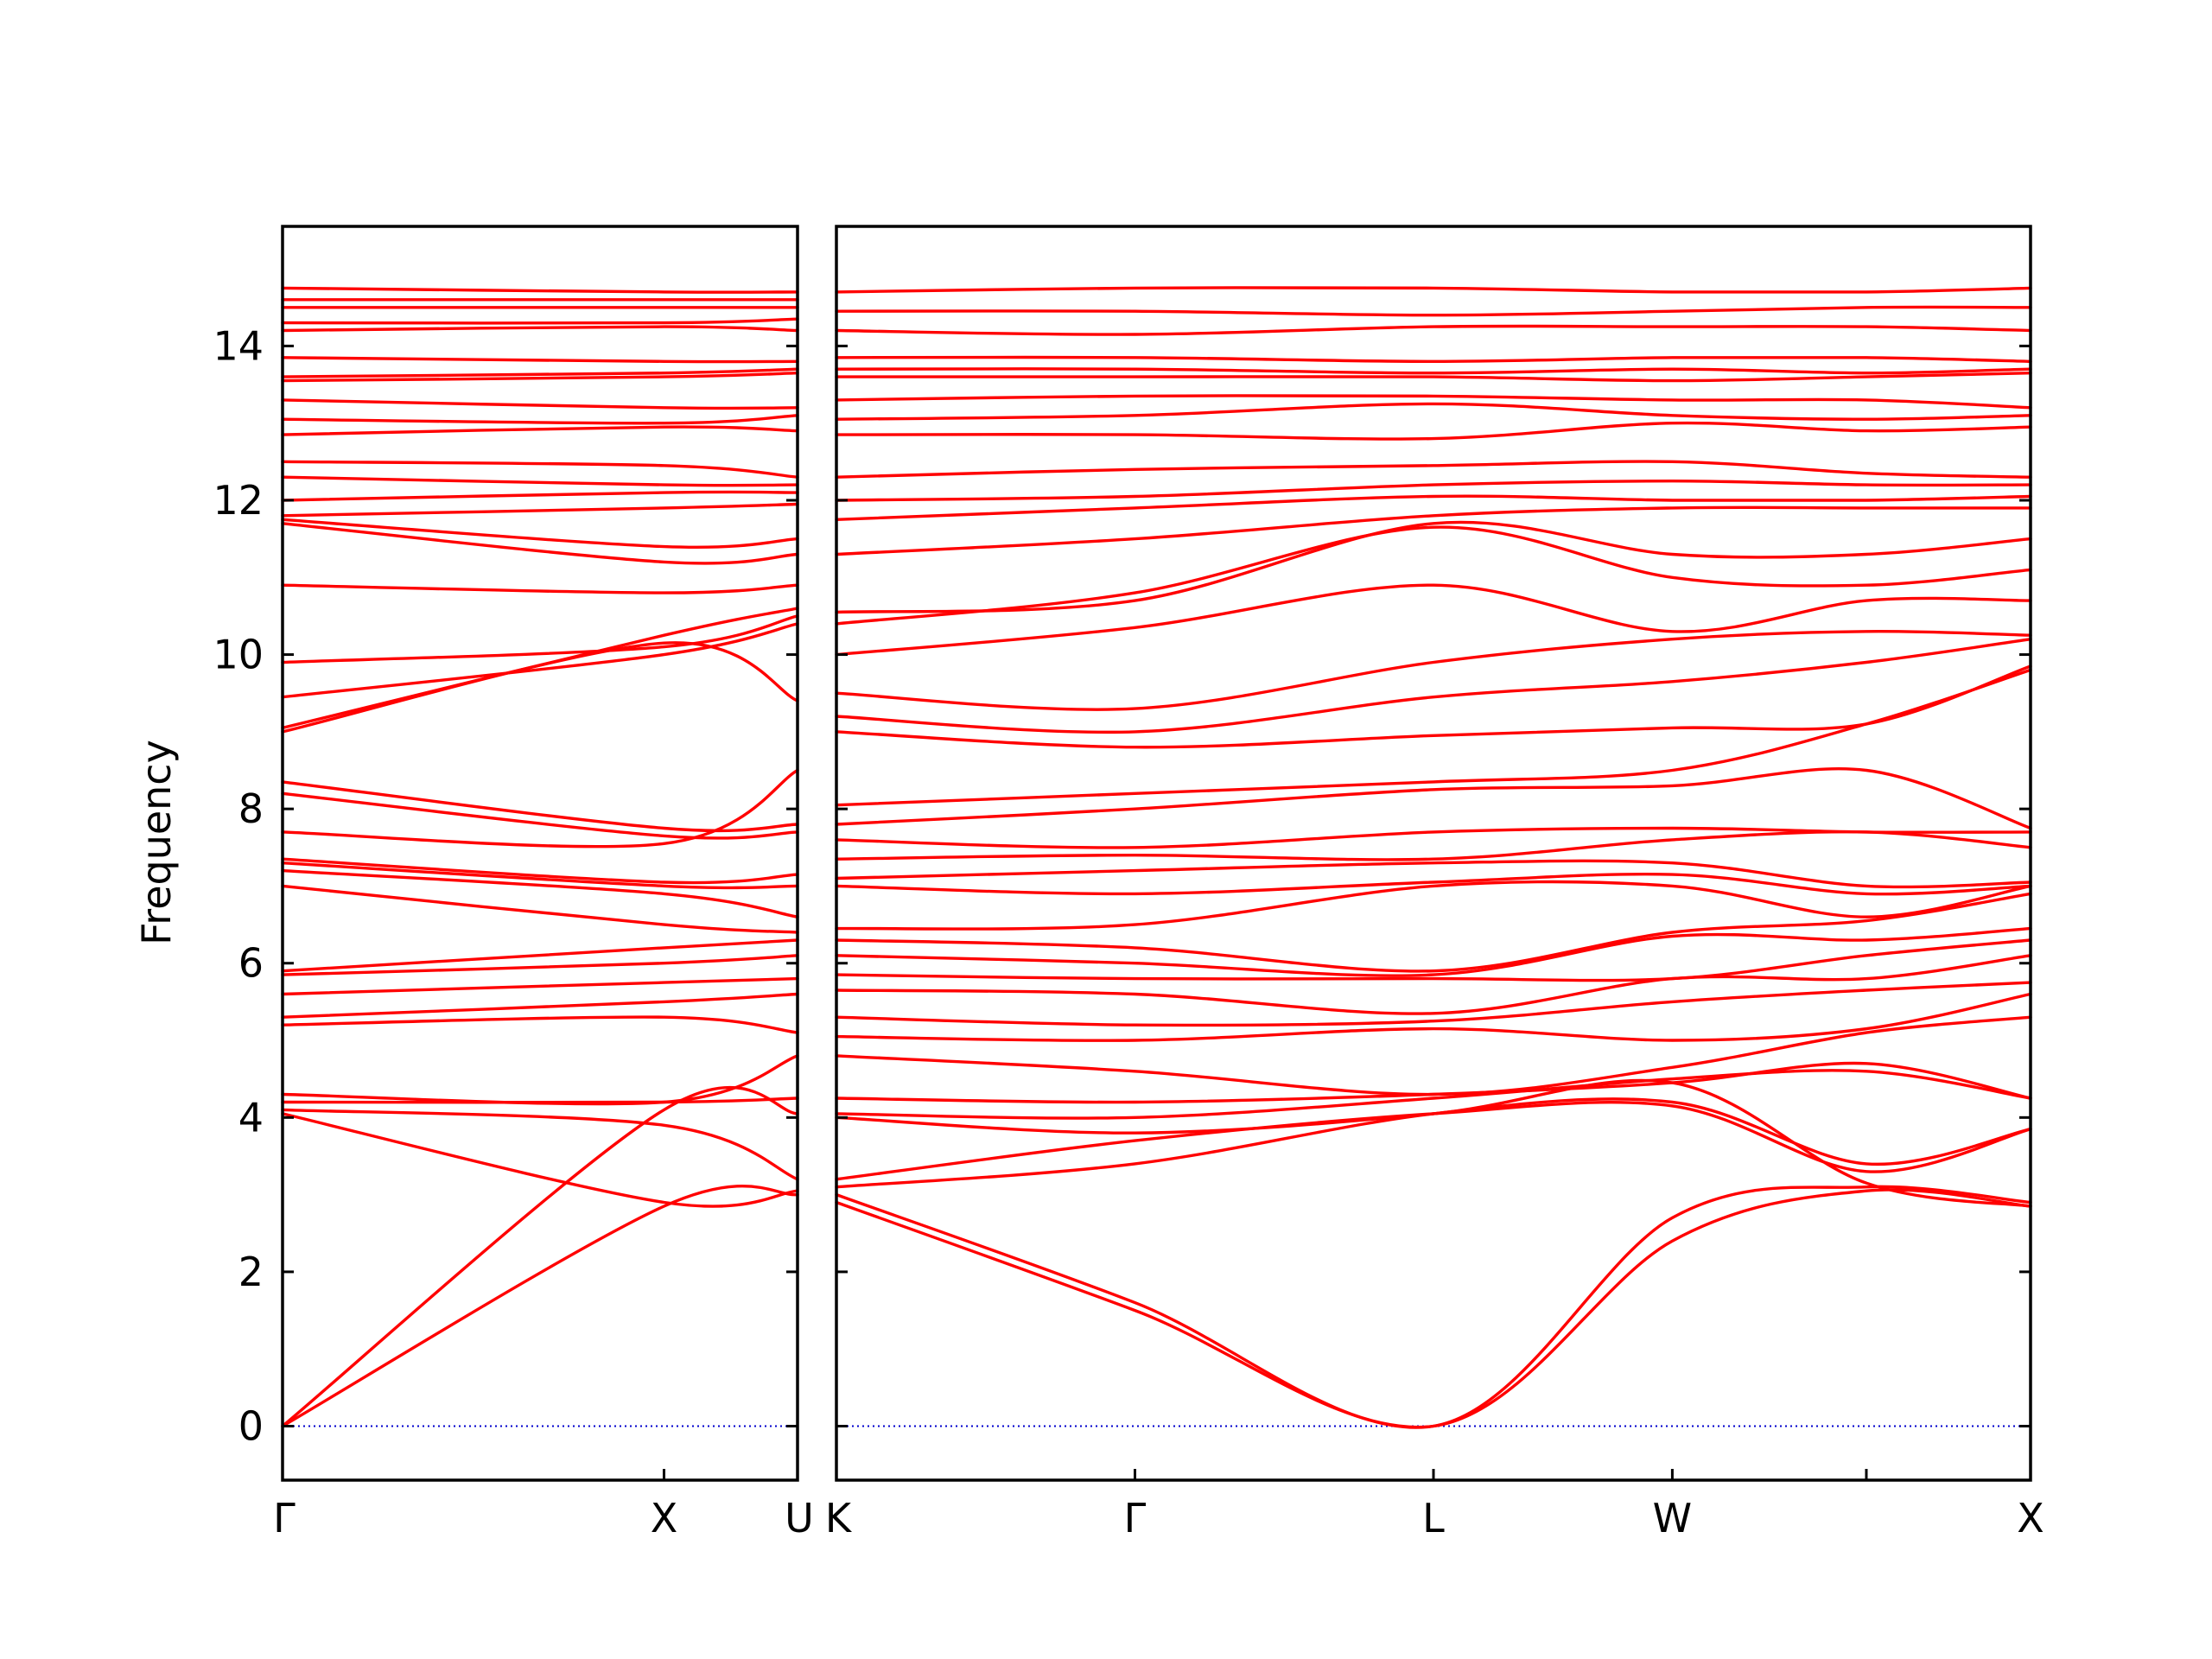 The height and width of the screenshot is (1659, 2212). Describe the element at coordinates (238, 345) in the screenshot. I see `ytick-label-14: 14` at that location.